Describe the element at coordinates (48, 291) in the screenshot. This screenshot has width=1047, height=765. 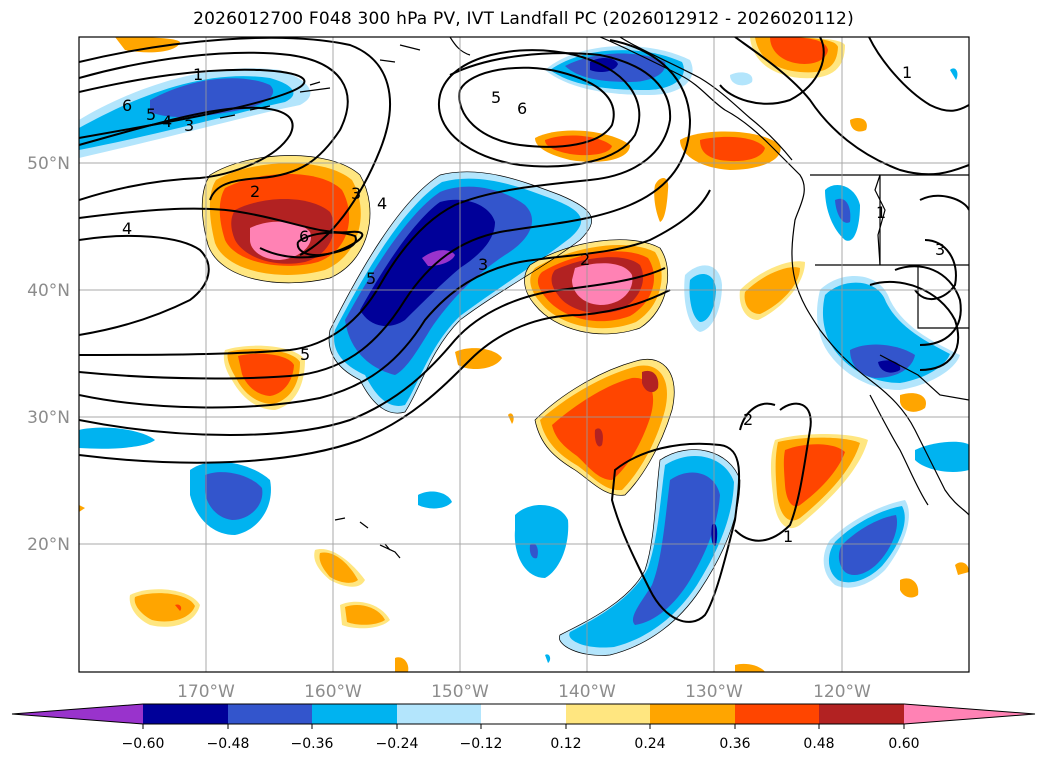
I see `lat-label: 40°N` at that location.